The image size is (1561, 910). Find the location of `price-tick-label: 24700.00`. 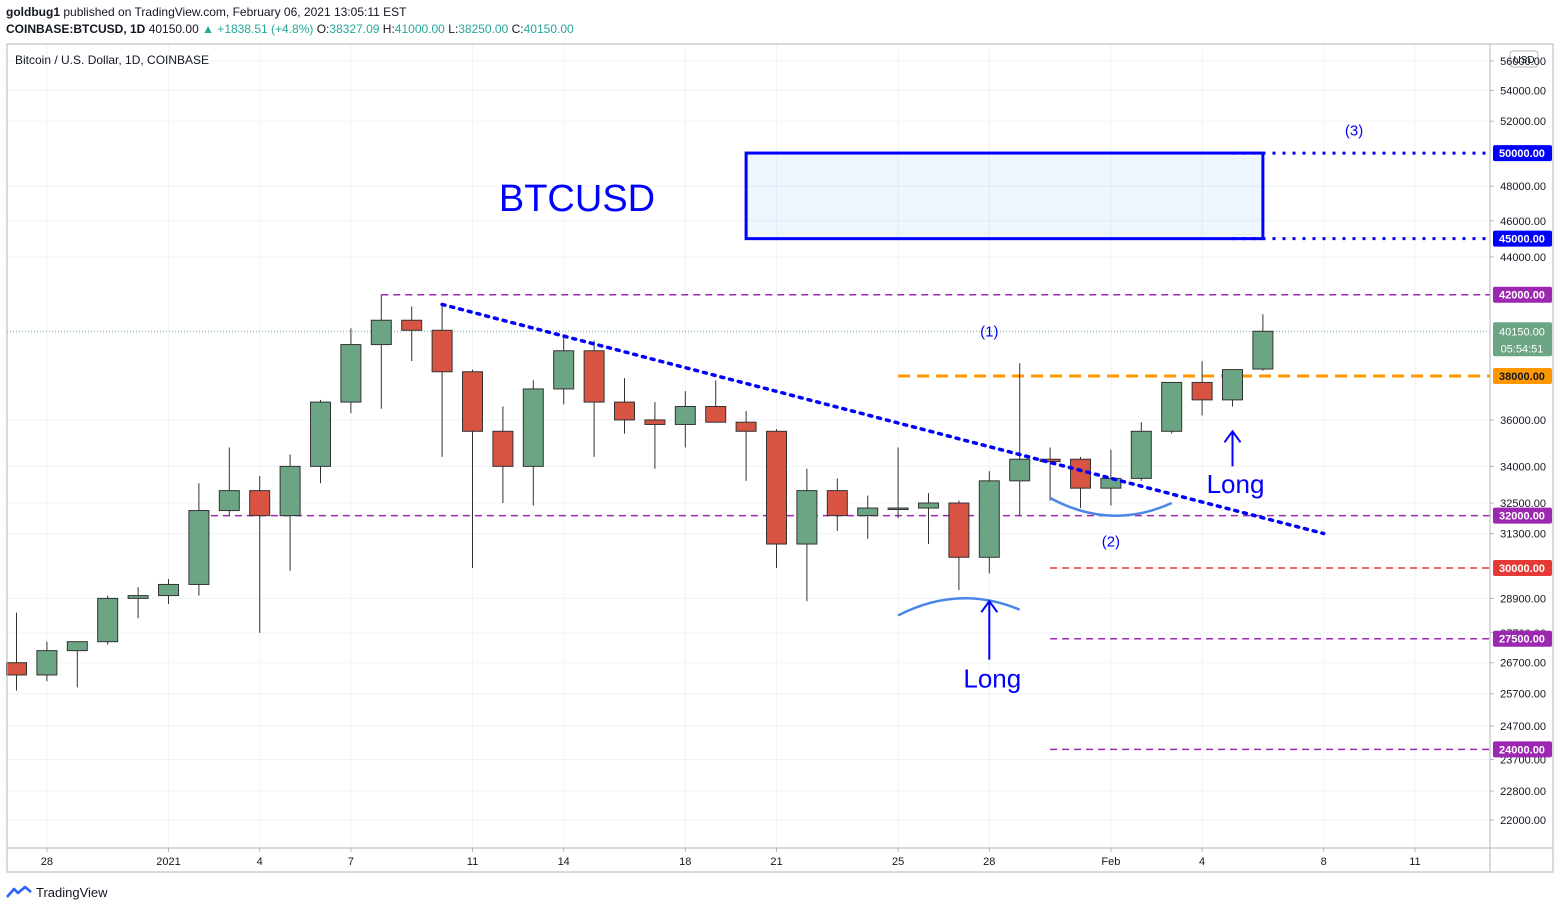

price-tick-label: 24700.00 is located at coordinates (1523, 727).